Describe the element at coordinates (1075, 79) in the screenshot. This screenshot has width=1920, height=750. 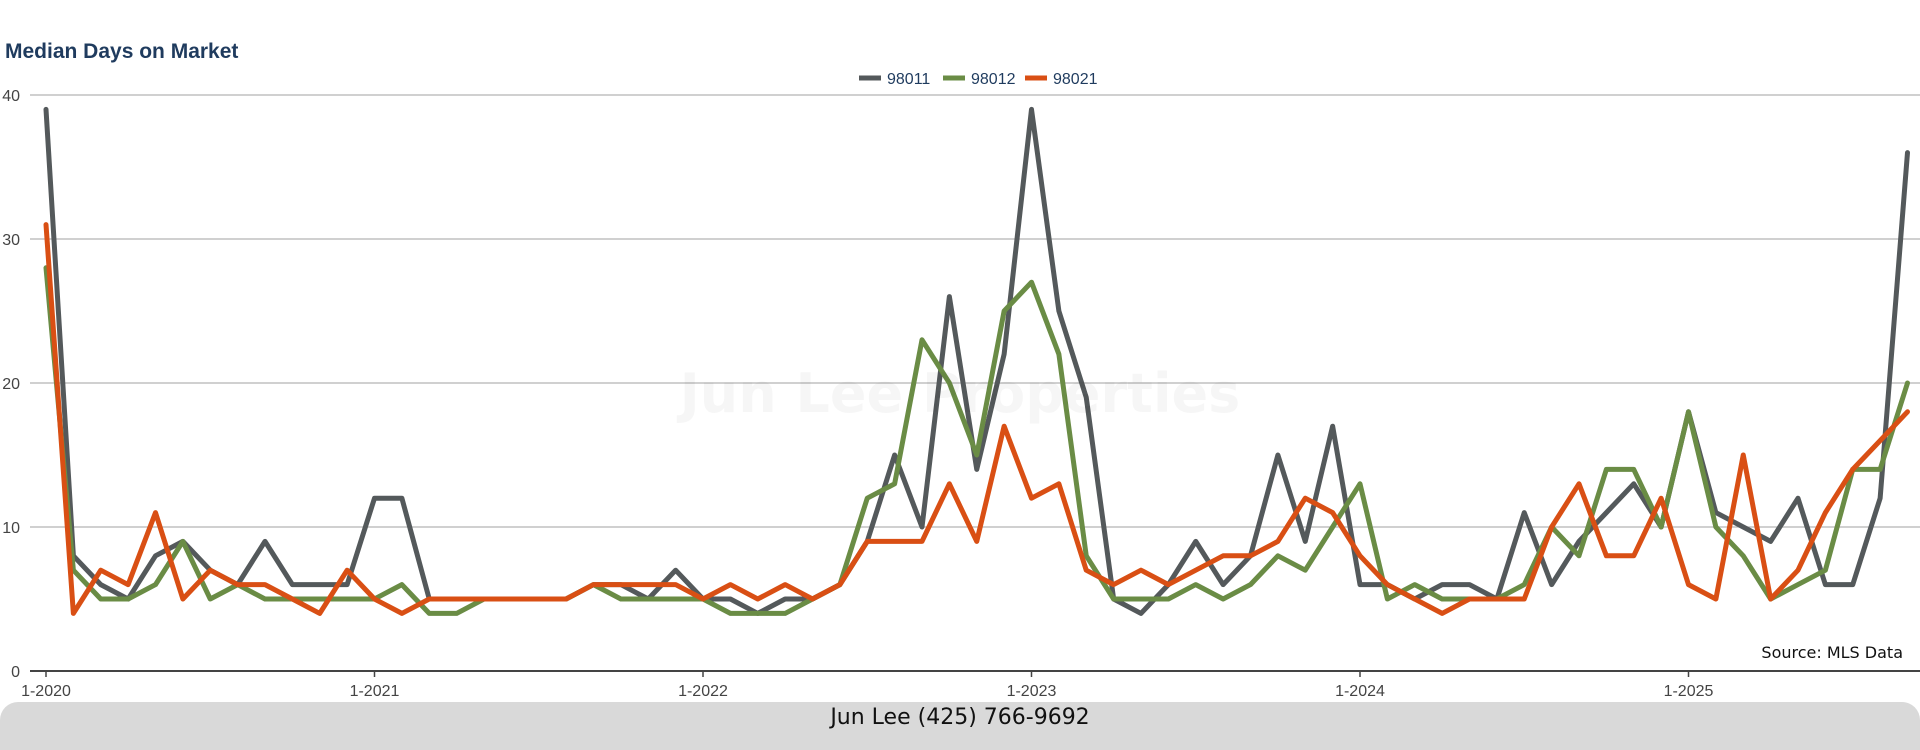
I see `legend-label-98021: 98021` at that location.